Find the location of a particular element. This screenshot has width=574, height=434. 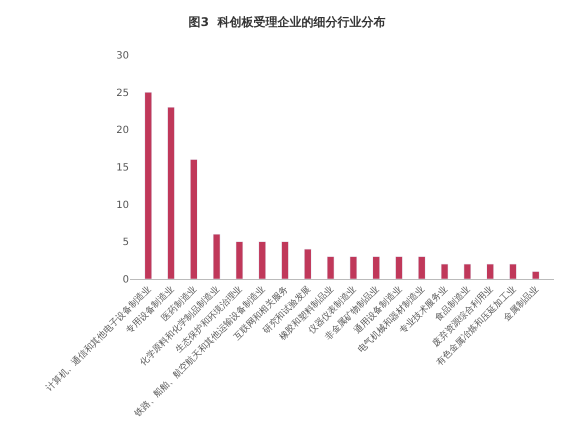

y-tick-label: 5 is located at coordinates (125, 242).